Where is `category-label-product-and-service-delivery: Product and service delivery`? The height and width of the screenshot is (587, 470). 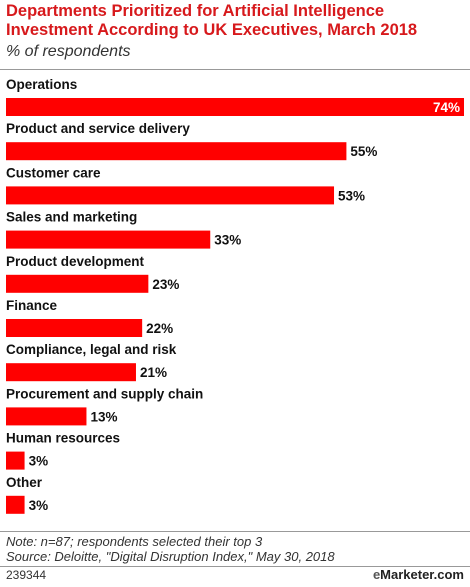 category-label-product-and-service-delivery: Product and service delivery is located at coordinates (98, 128).